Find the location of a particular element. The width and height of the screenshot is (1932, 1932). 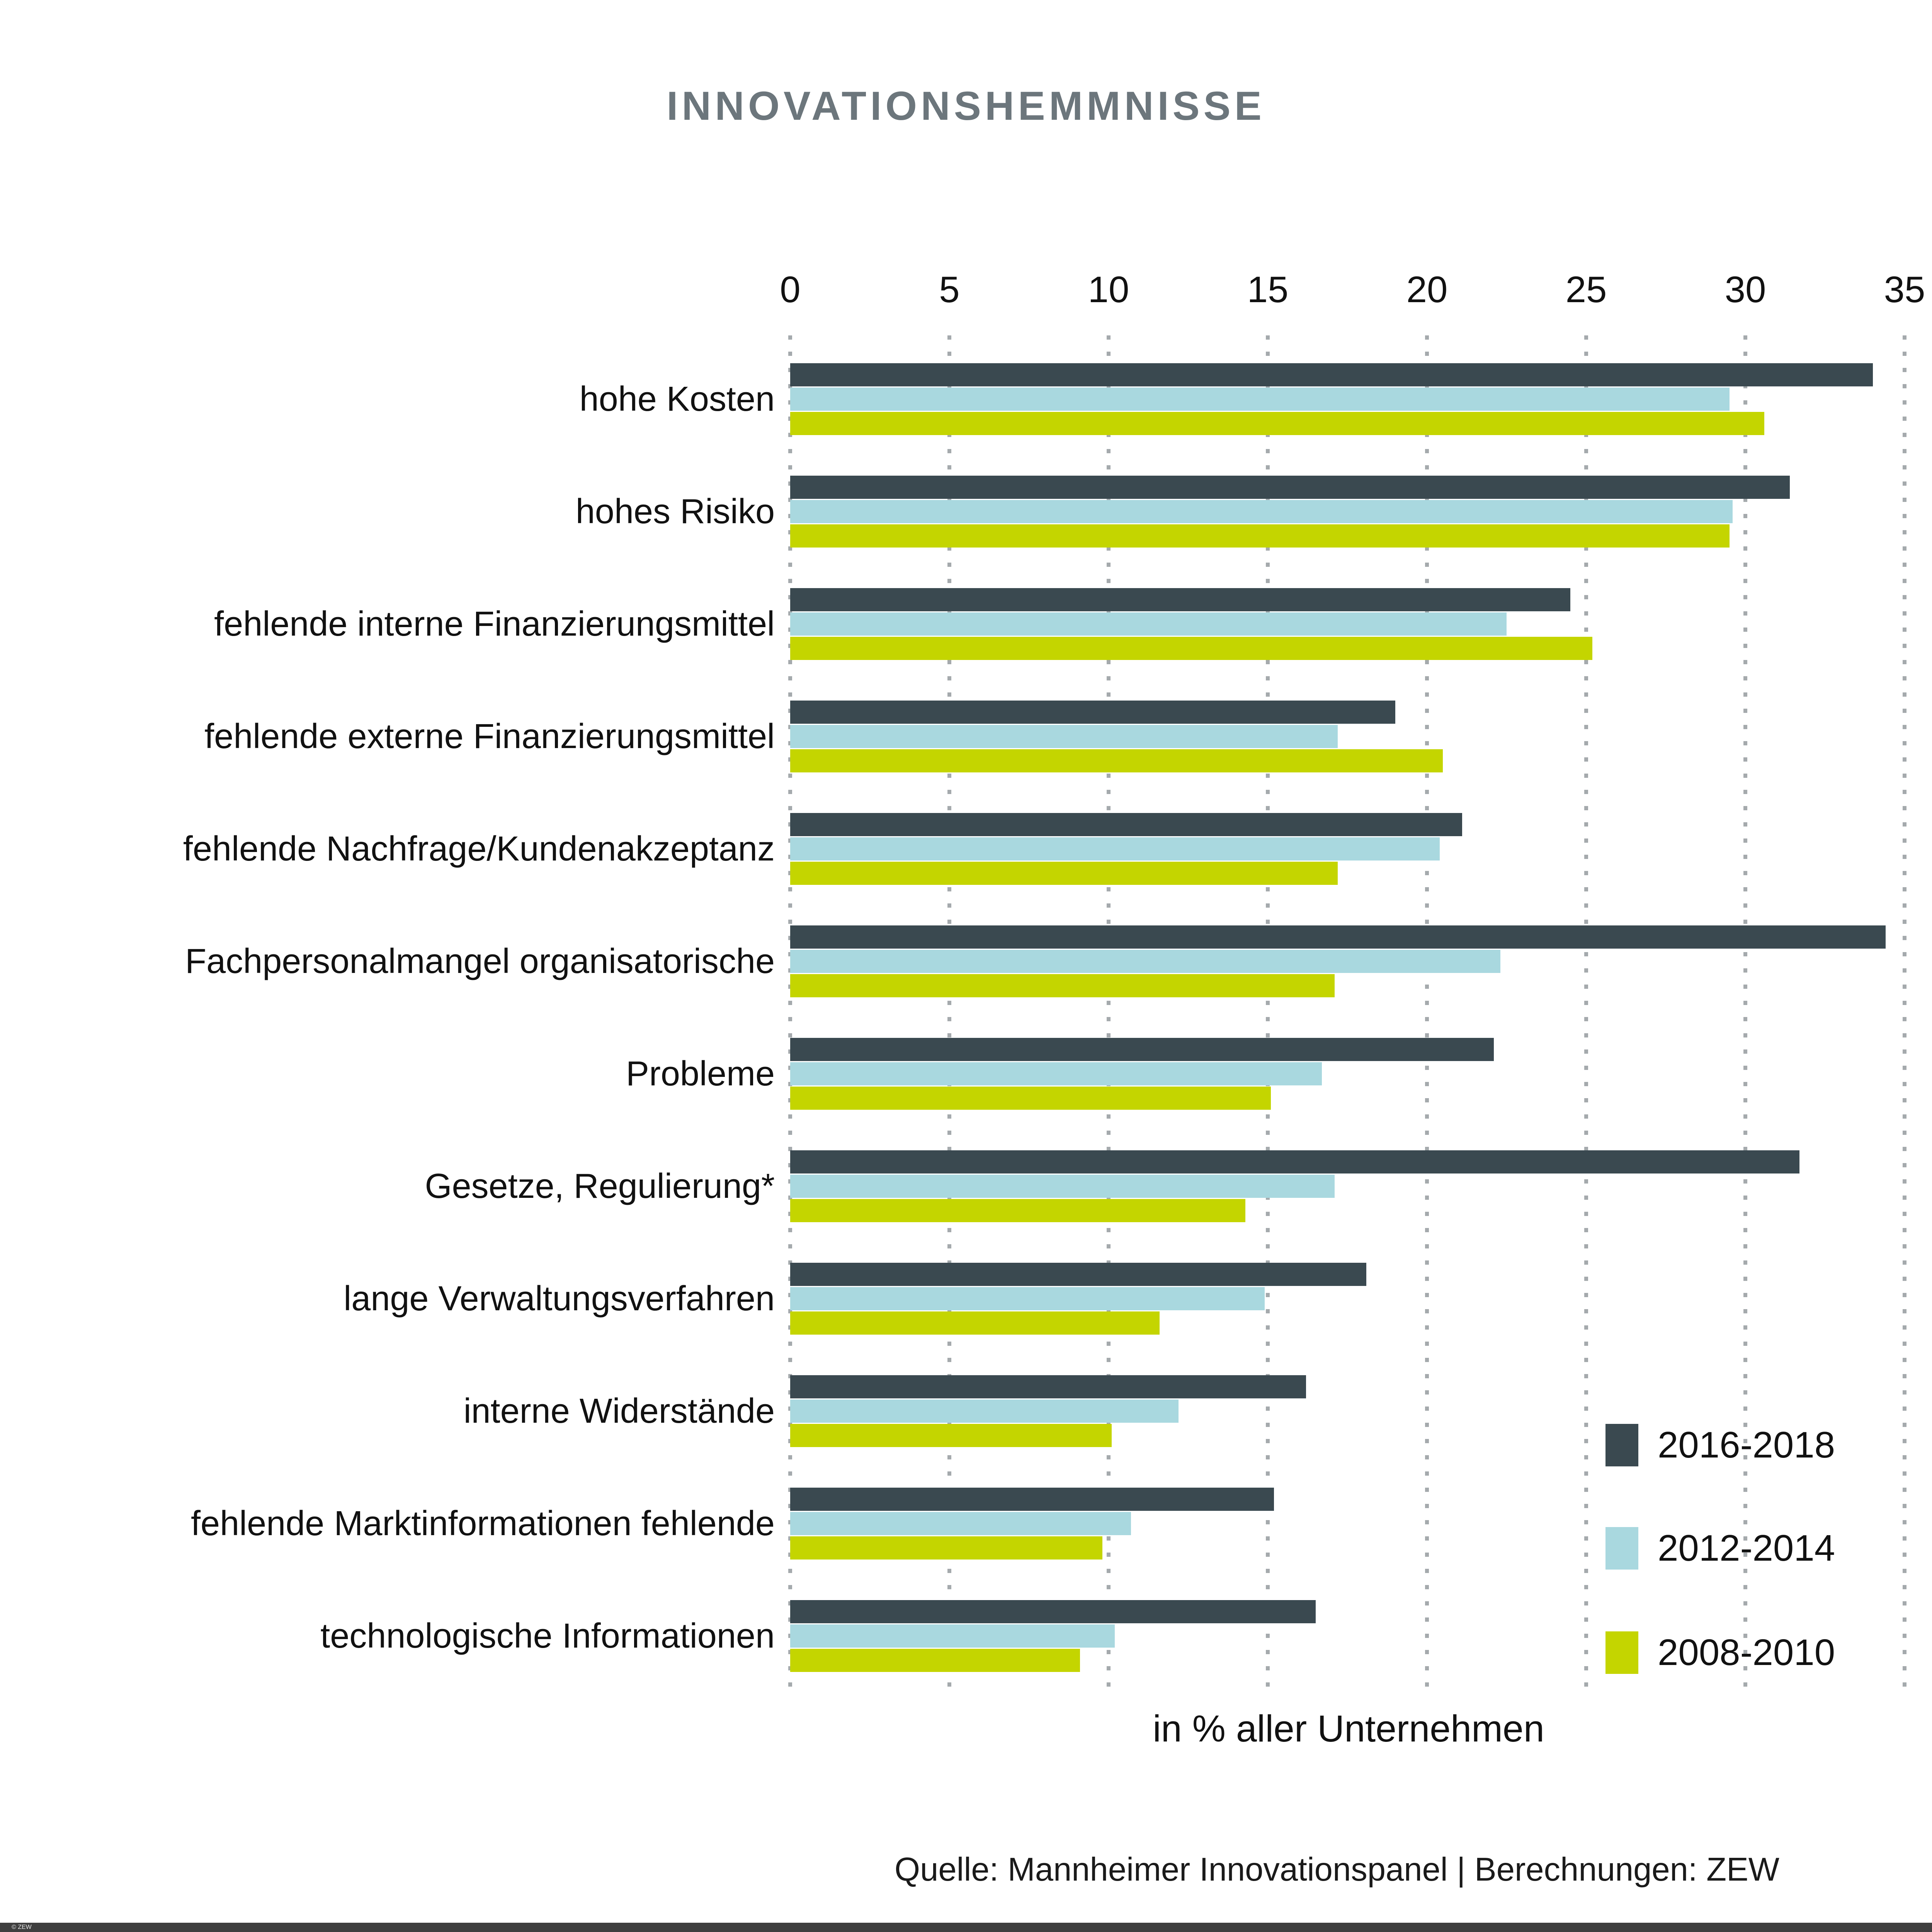

bar-2008-2010-interne Widerstände is located at coordinates (951, 1435).